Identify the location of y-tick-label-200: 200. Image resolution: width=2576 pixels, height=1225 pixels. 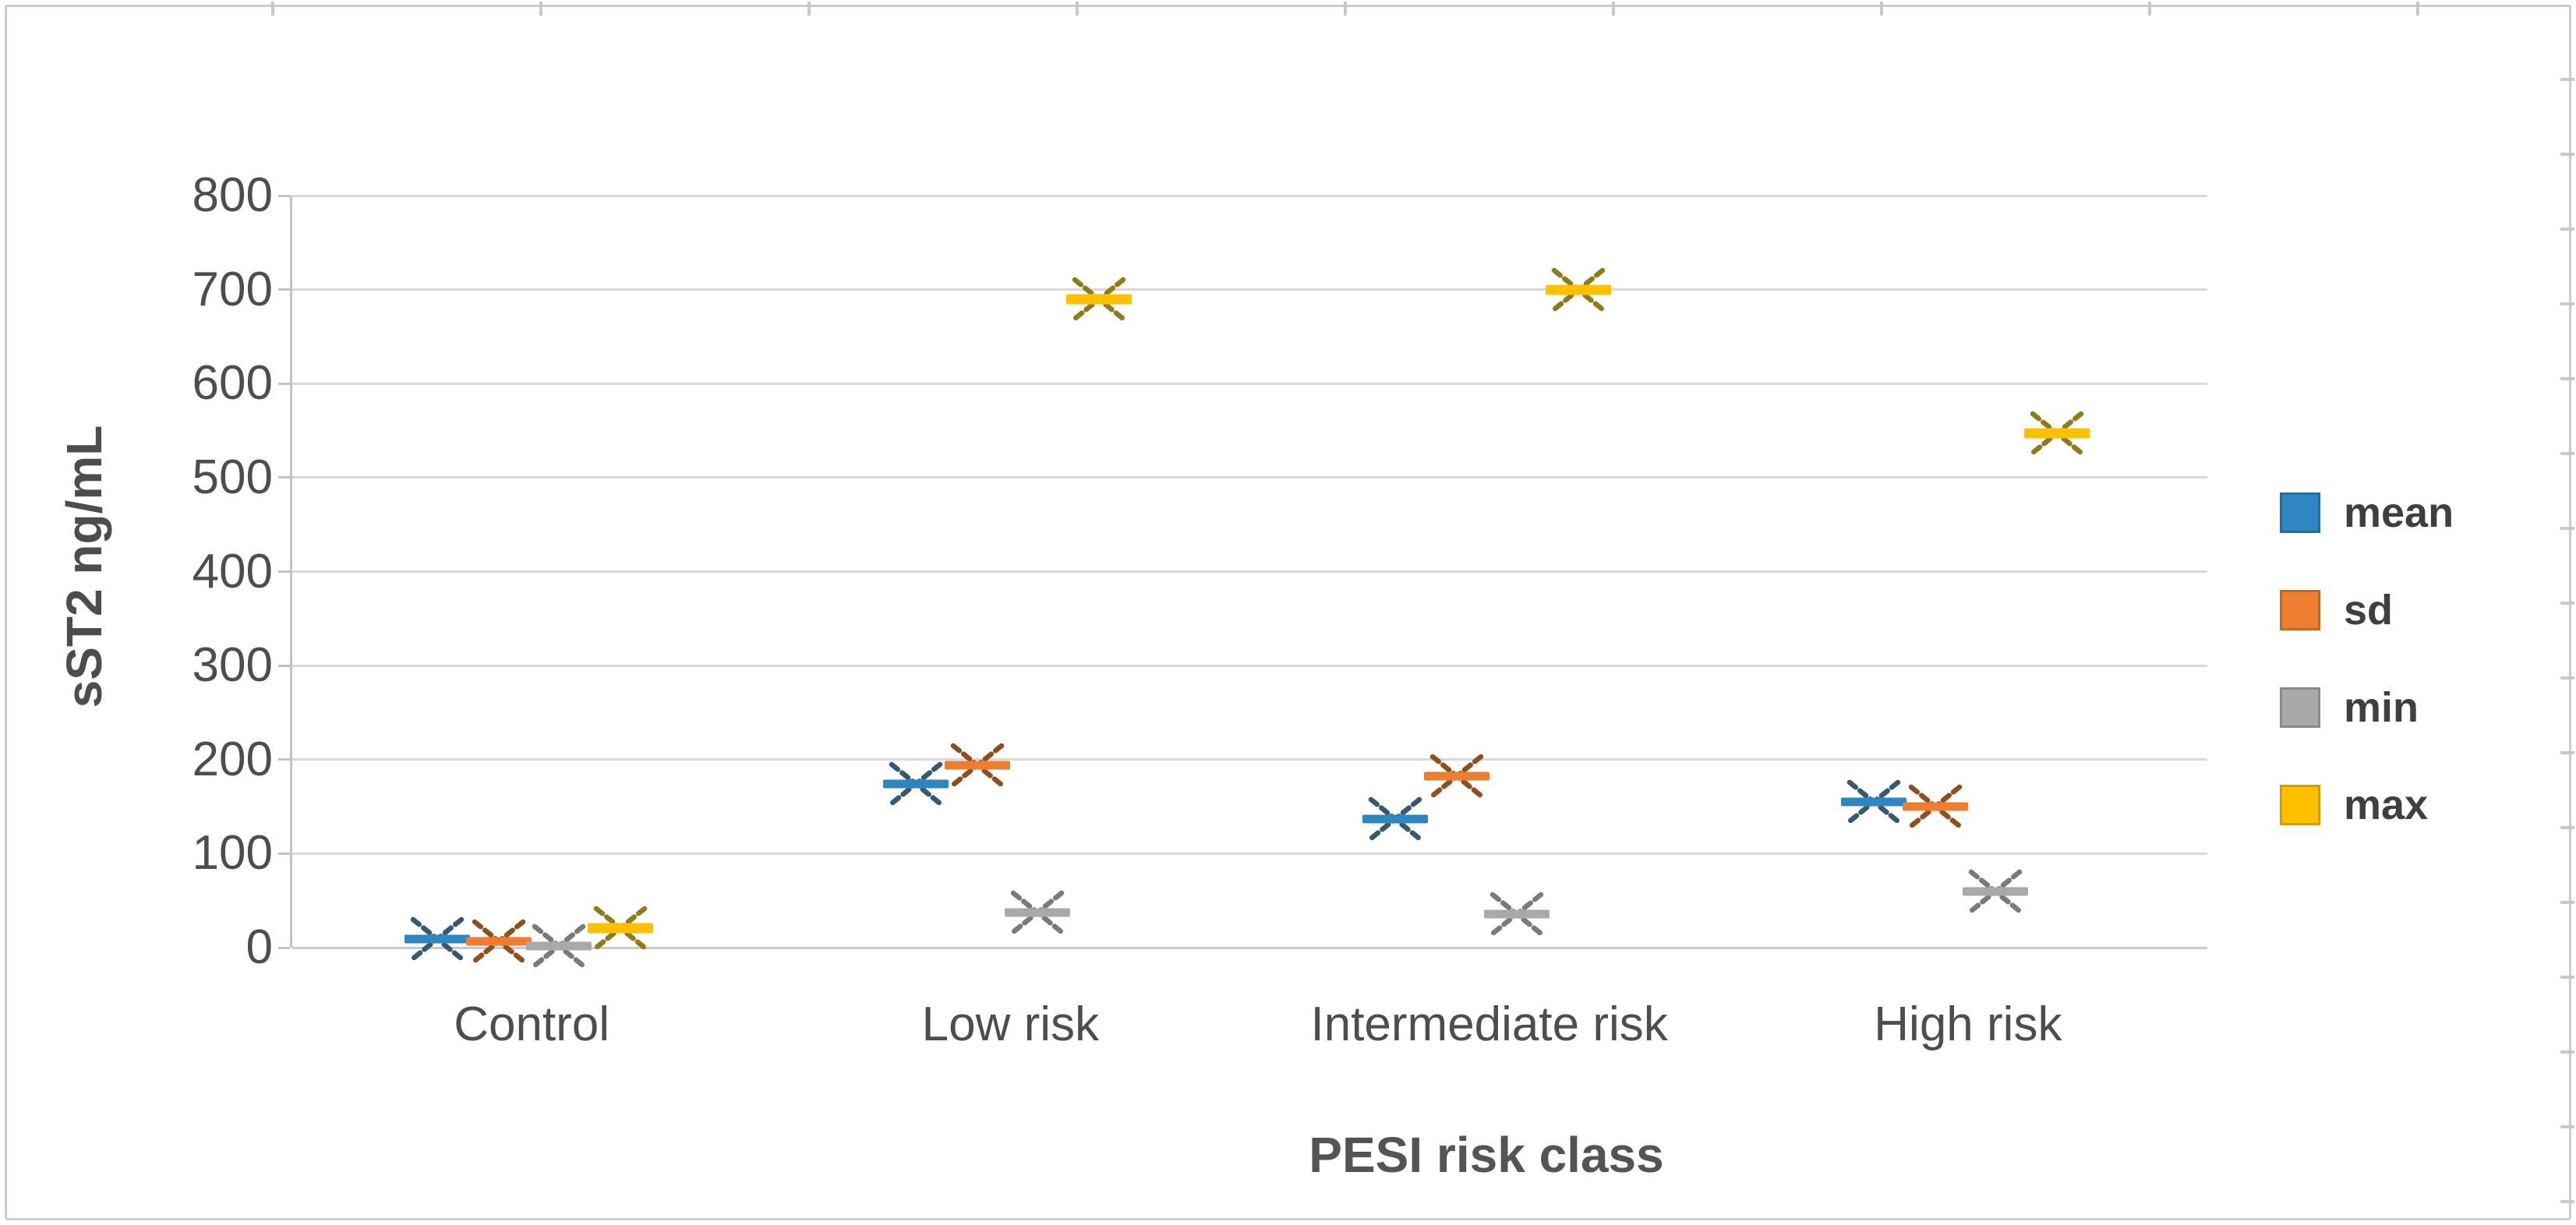
(232, 759).